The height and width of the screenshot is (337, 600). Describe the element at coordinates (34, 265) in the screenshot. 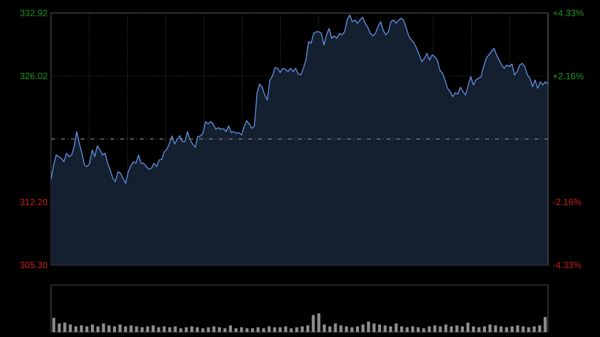

I see `y-tick-label: 305.30` at that location.